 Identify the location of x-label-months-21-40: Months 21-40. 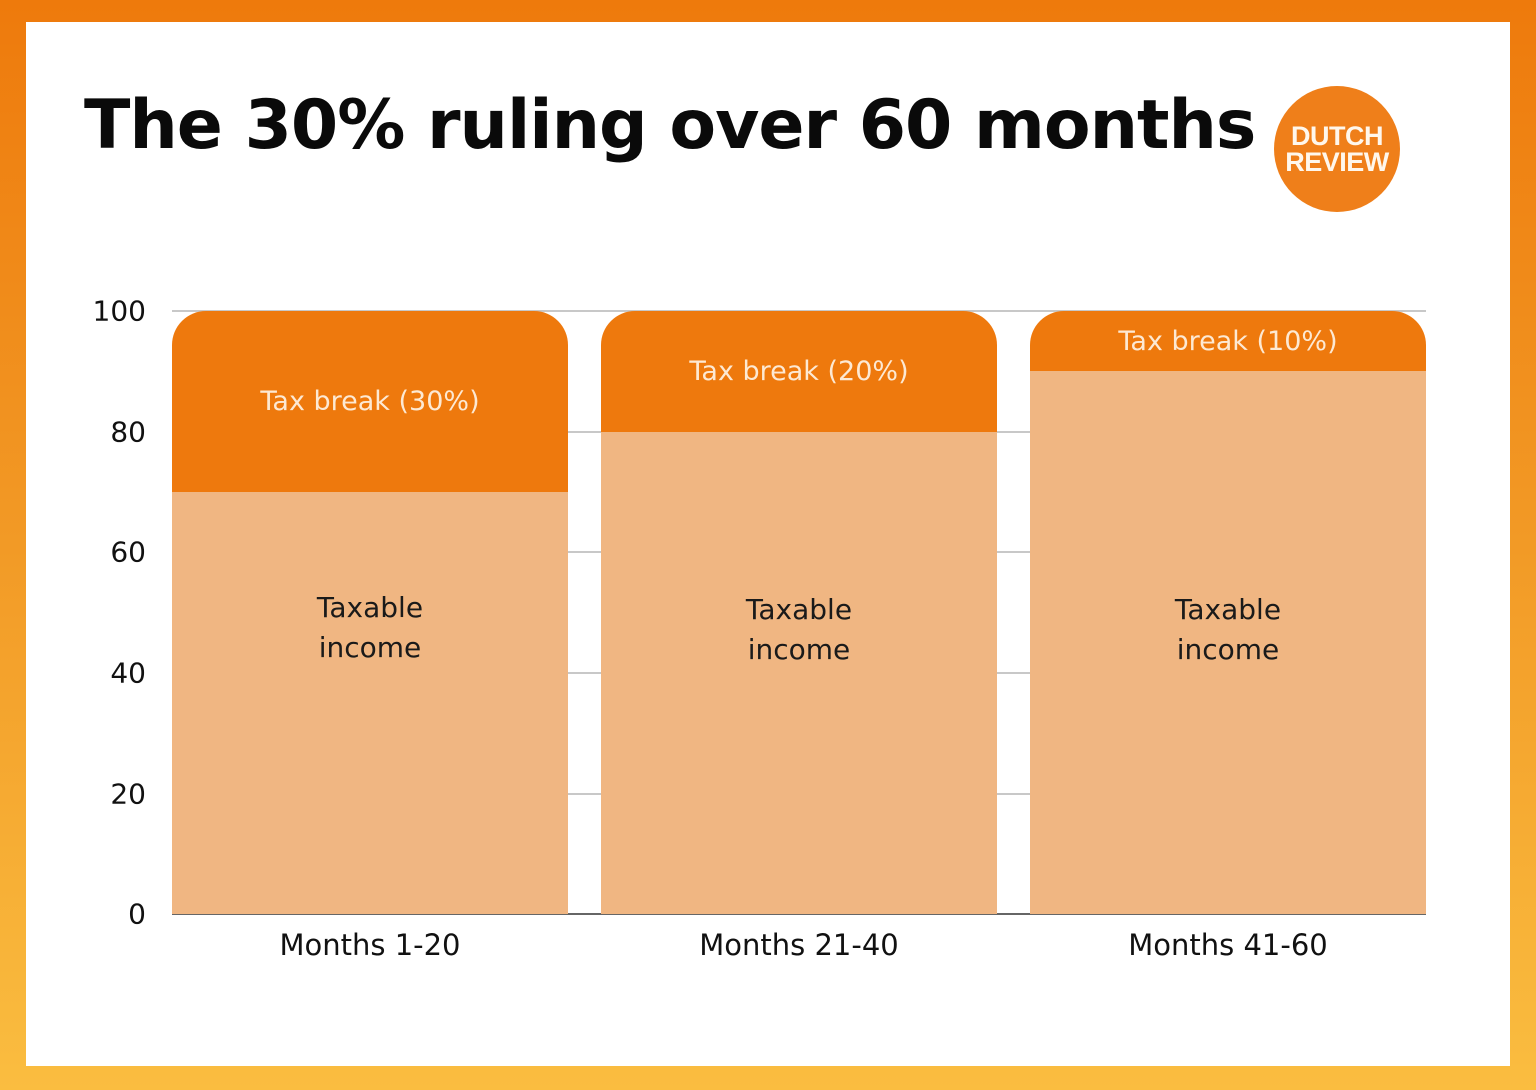
(799, 945).